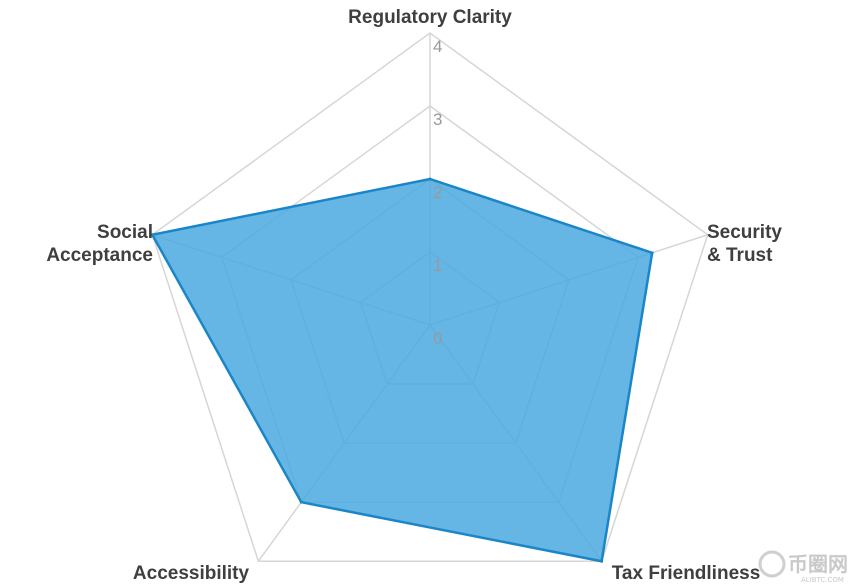 This screenshot has height=585, width=860. Describe the element at coordinates (430, 179) in the screenshot. I see `data-point-regulatory-clarity` at that location.